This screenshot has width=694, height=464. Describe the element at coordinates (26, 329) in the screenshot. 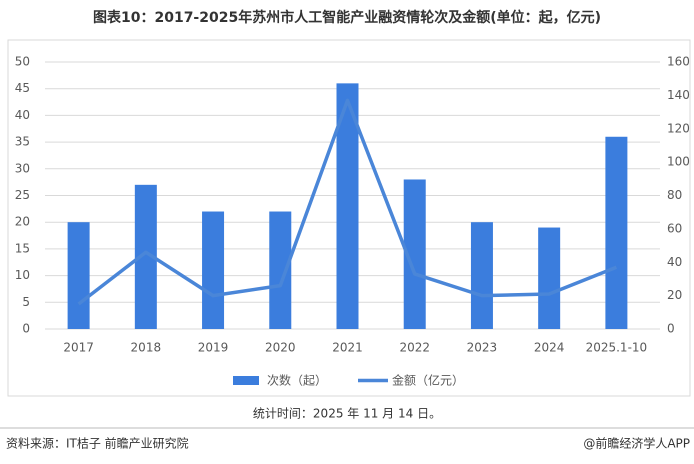

I see `y-tick-label: 0` at that location.